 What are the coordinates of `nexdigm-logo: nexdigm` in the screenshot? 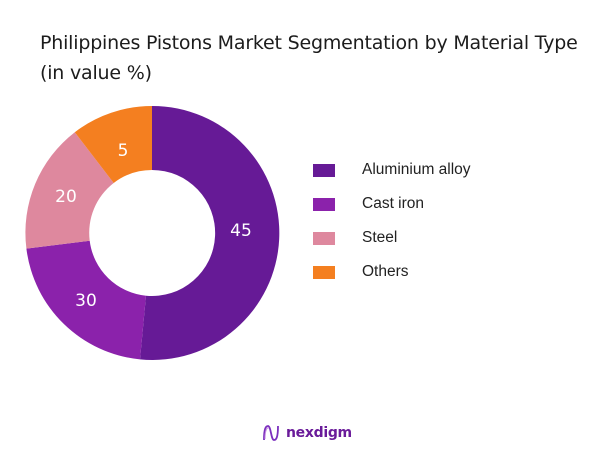 It's located at (307, 433).